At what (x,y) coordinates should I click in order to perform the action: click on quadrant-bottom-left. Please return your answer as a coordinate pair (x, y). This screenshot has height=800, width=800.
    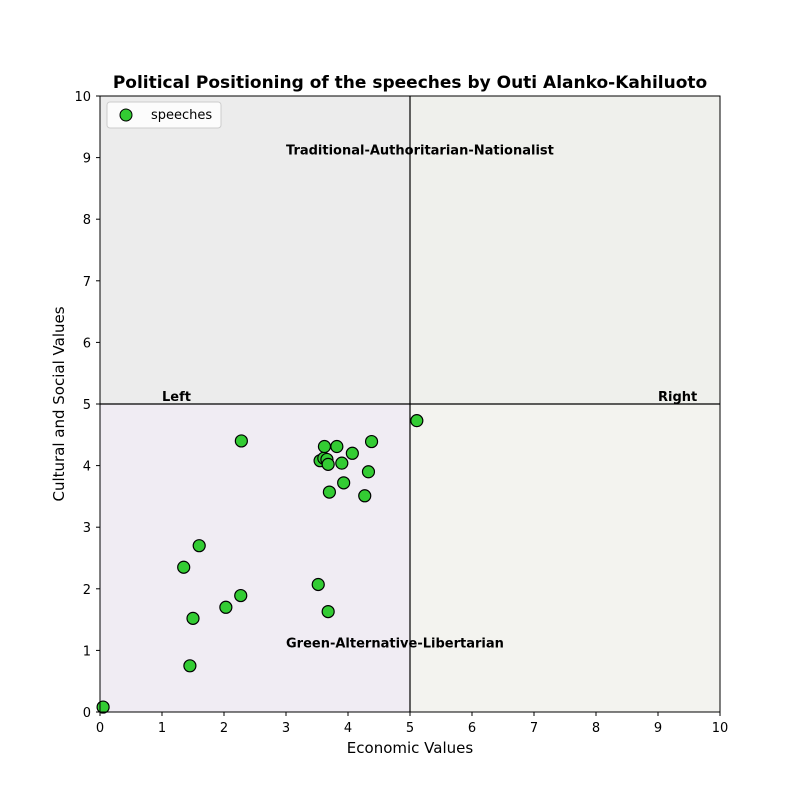
    Looking at the image, I should click on (255, 558).